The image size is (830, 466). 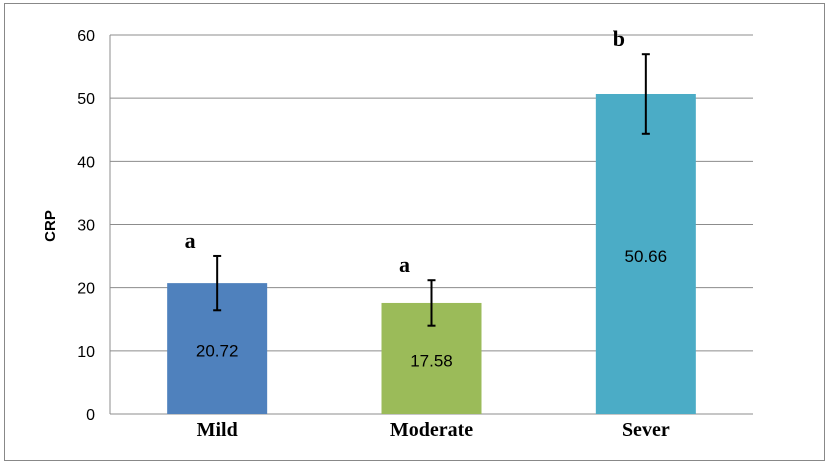 I want to click on y-tick-label: 50, so click(x=86, y=99).